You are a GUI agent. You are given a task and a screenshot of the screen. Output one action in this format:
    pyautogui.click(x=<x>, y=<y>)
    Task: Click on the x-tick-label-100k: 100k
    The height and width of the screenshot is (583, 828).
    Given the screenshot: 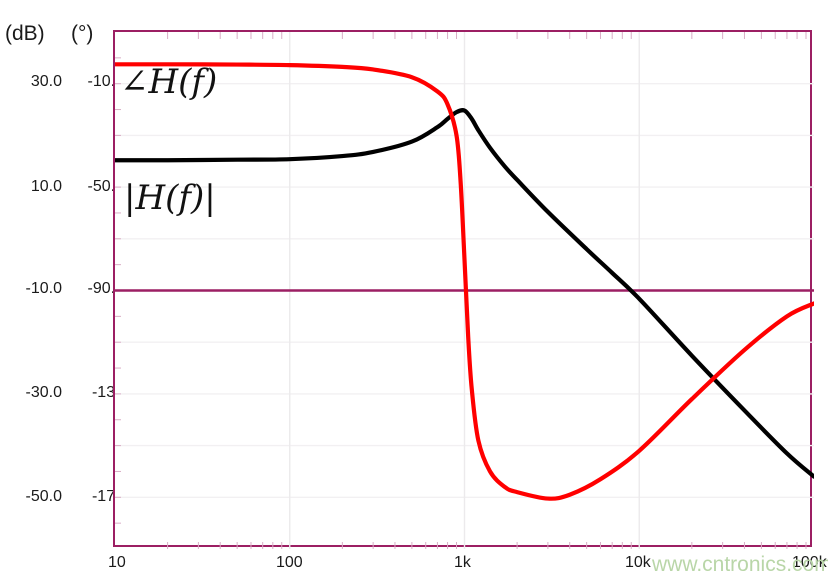 What is the action you would take?
    pyautogui.click(x=809, y=562)
    